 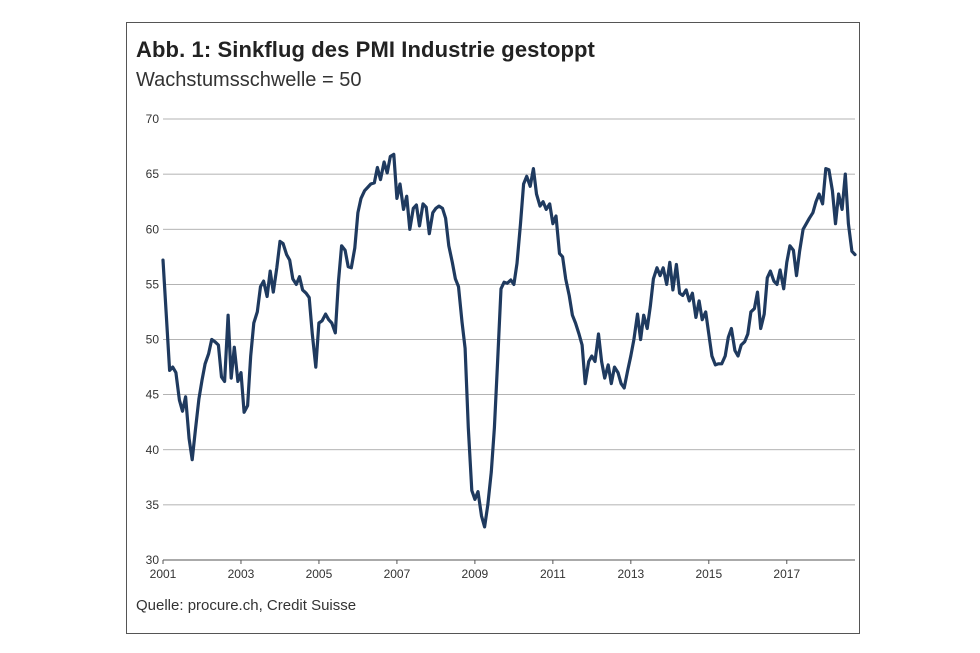 I want to click on y-tick-label: 55, so click(x=153, y=284).